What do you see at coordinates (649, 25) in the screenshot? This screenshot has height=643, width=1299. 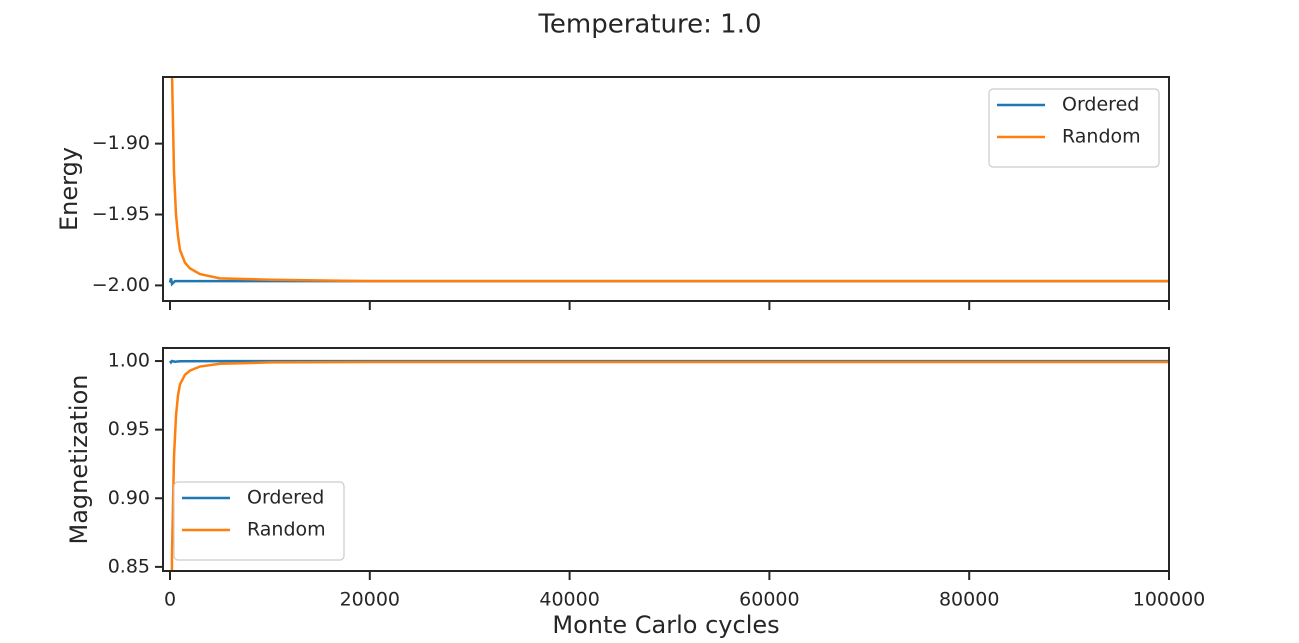 I see `figure-title: Temperature: 1.0` at bounding box center [649, 25].